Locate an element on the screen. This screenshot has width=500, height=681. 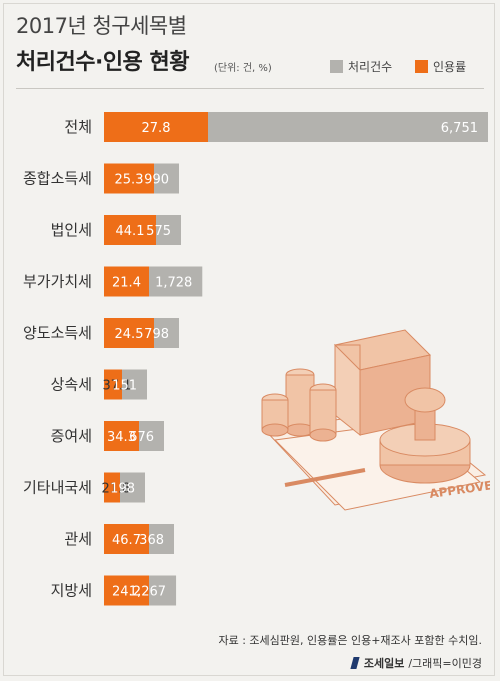
header-divider is located at coordinates (250, 88).